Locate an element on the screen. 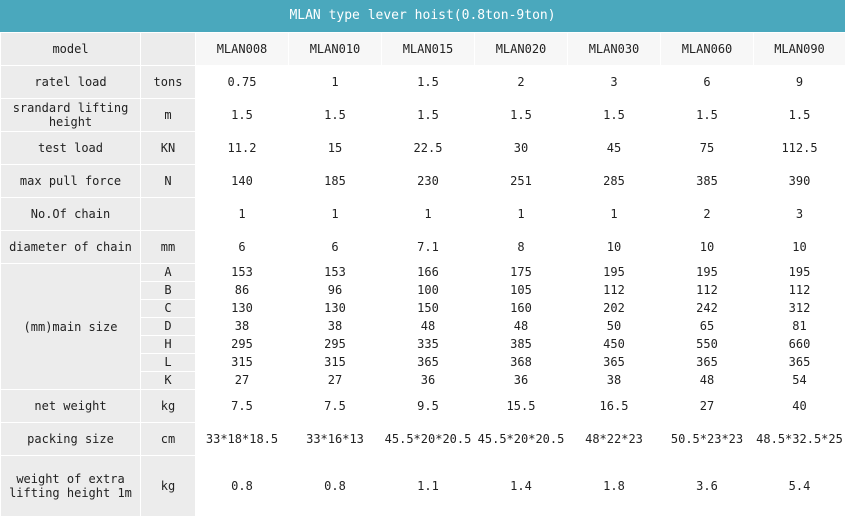 This screenshot has height=517, width=845. main-size-label: (mm)main size is located at coordinates (71, 327).